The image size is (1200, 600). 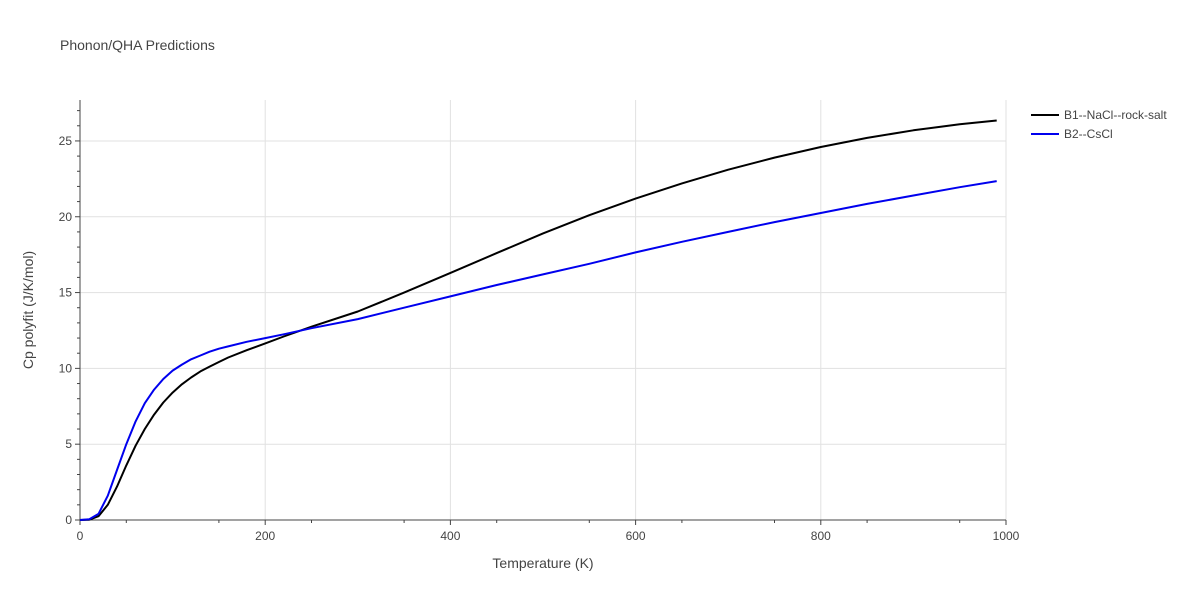 What do you see at coordinates (80, 536) in the screenshot?
I see `x-tick-label: 0` at bounding box center [80, 536].